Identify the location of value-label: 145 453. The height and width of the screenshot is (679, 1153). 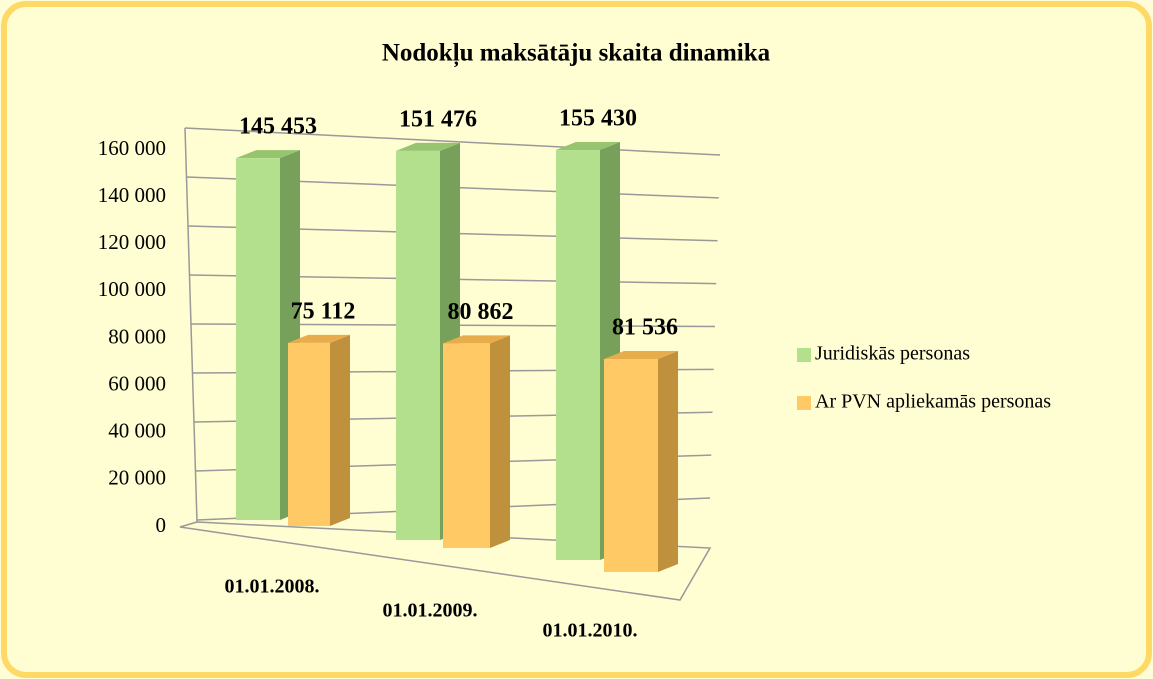
(278, 127).